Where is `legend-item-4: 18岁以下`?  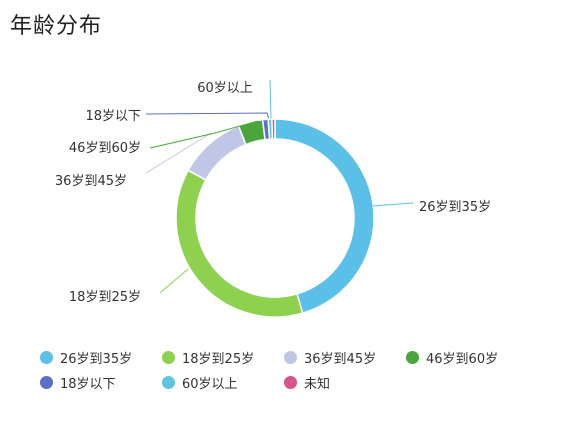 legend-item-4: 18岁以下 is located at coordinates (101, 382).